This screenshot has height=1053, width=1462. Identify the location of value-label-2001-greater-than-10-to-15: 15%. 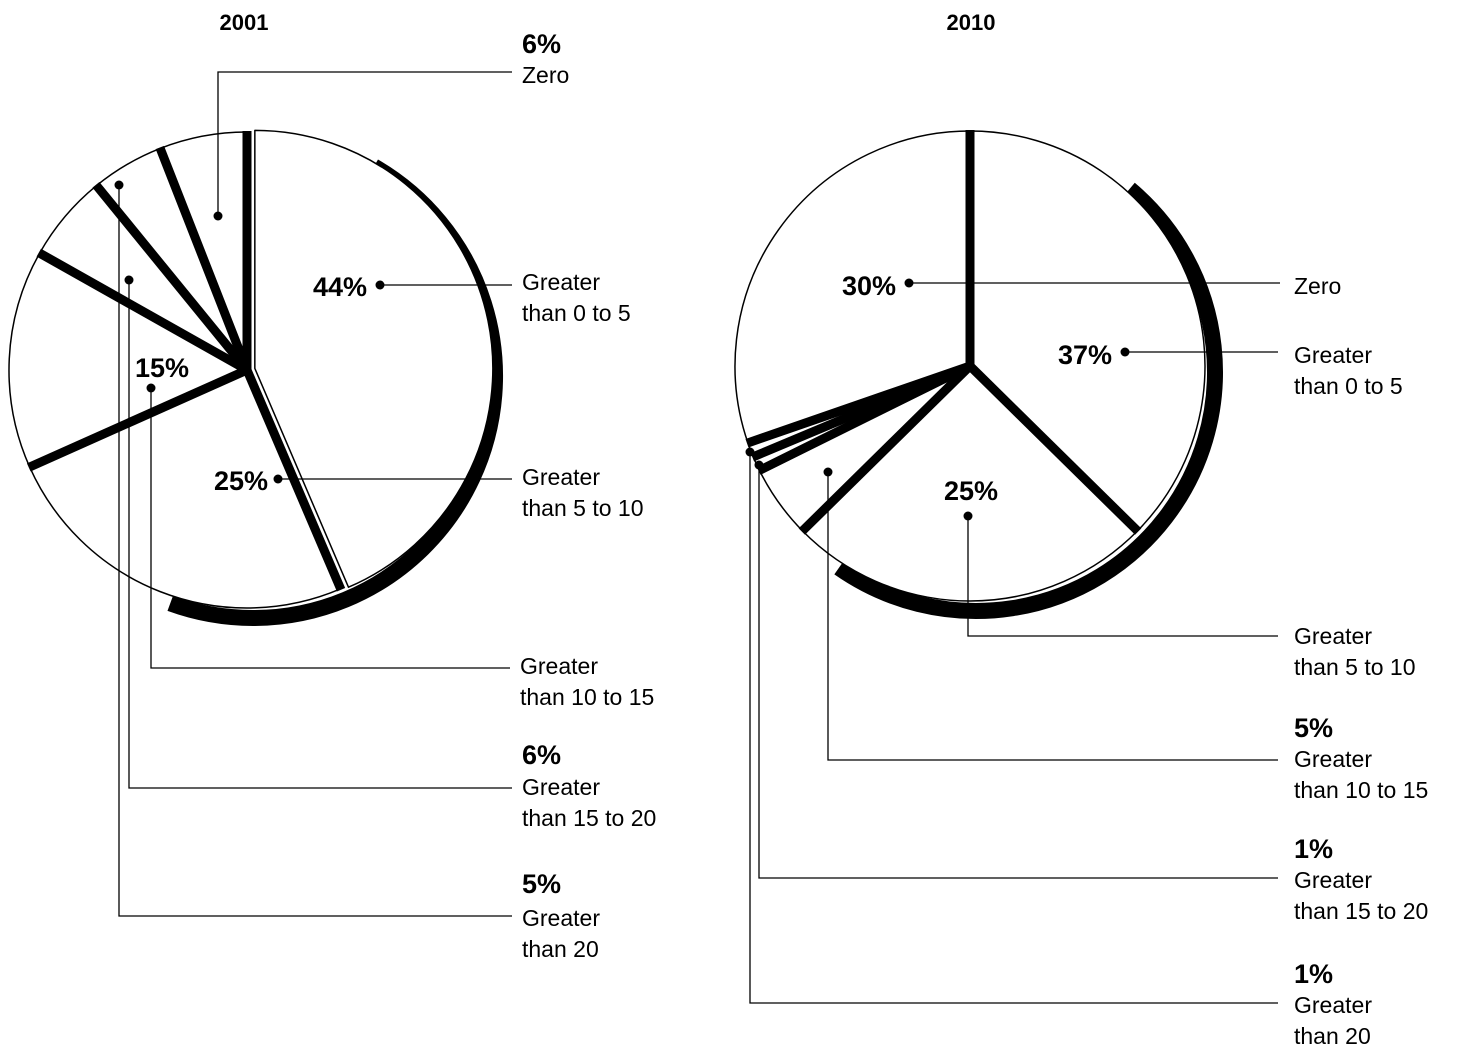
(162, 368).